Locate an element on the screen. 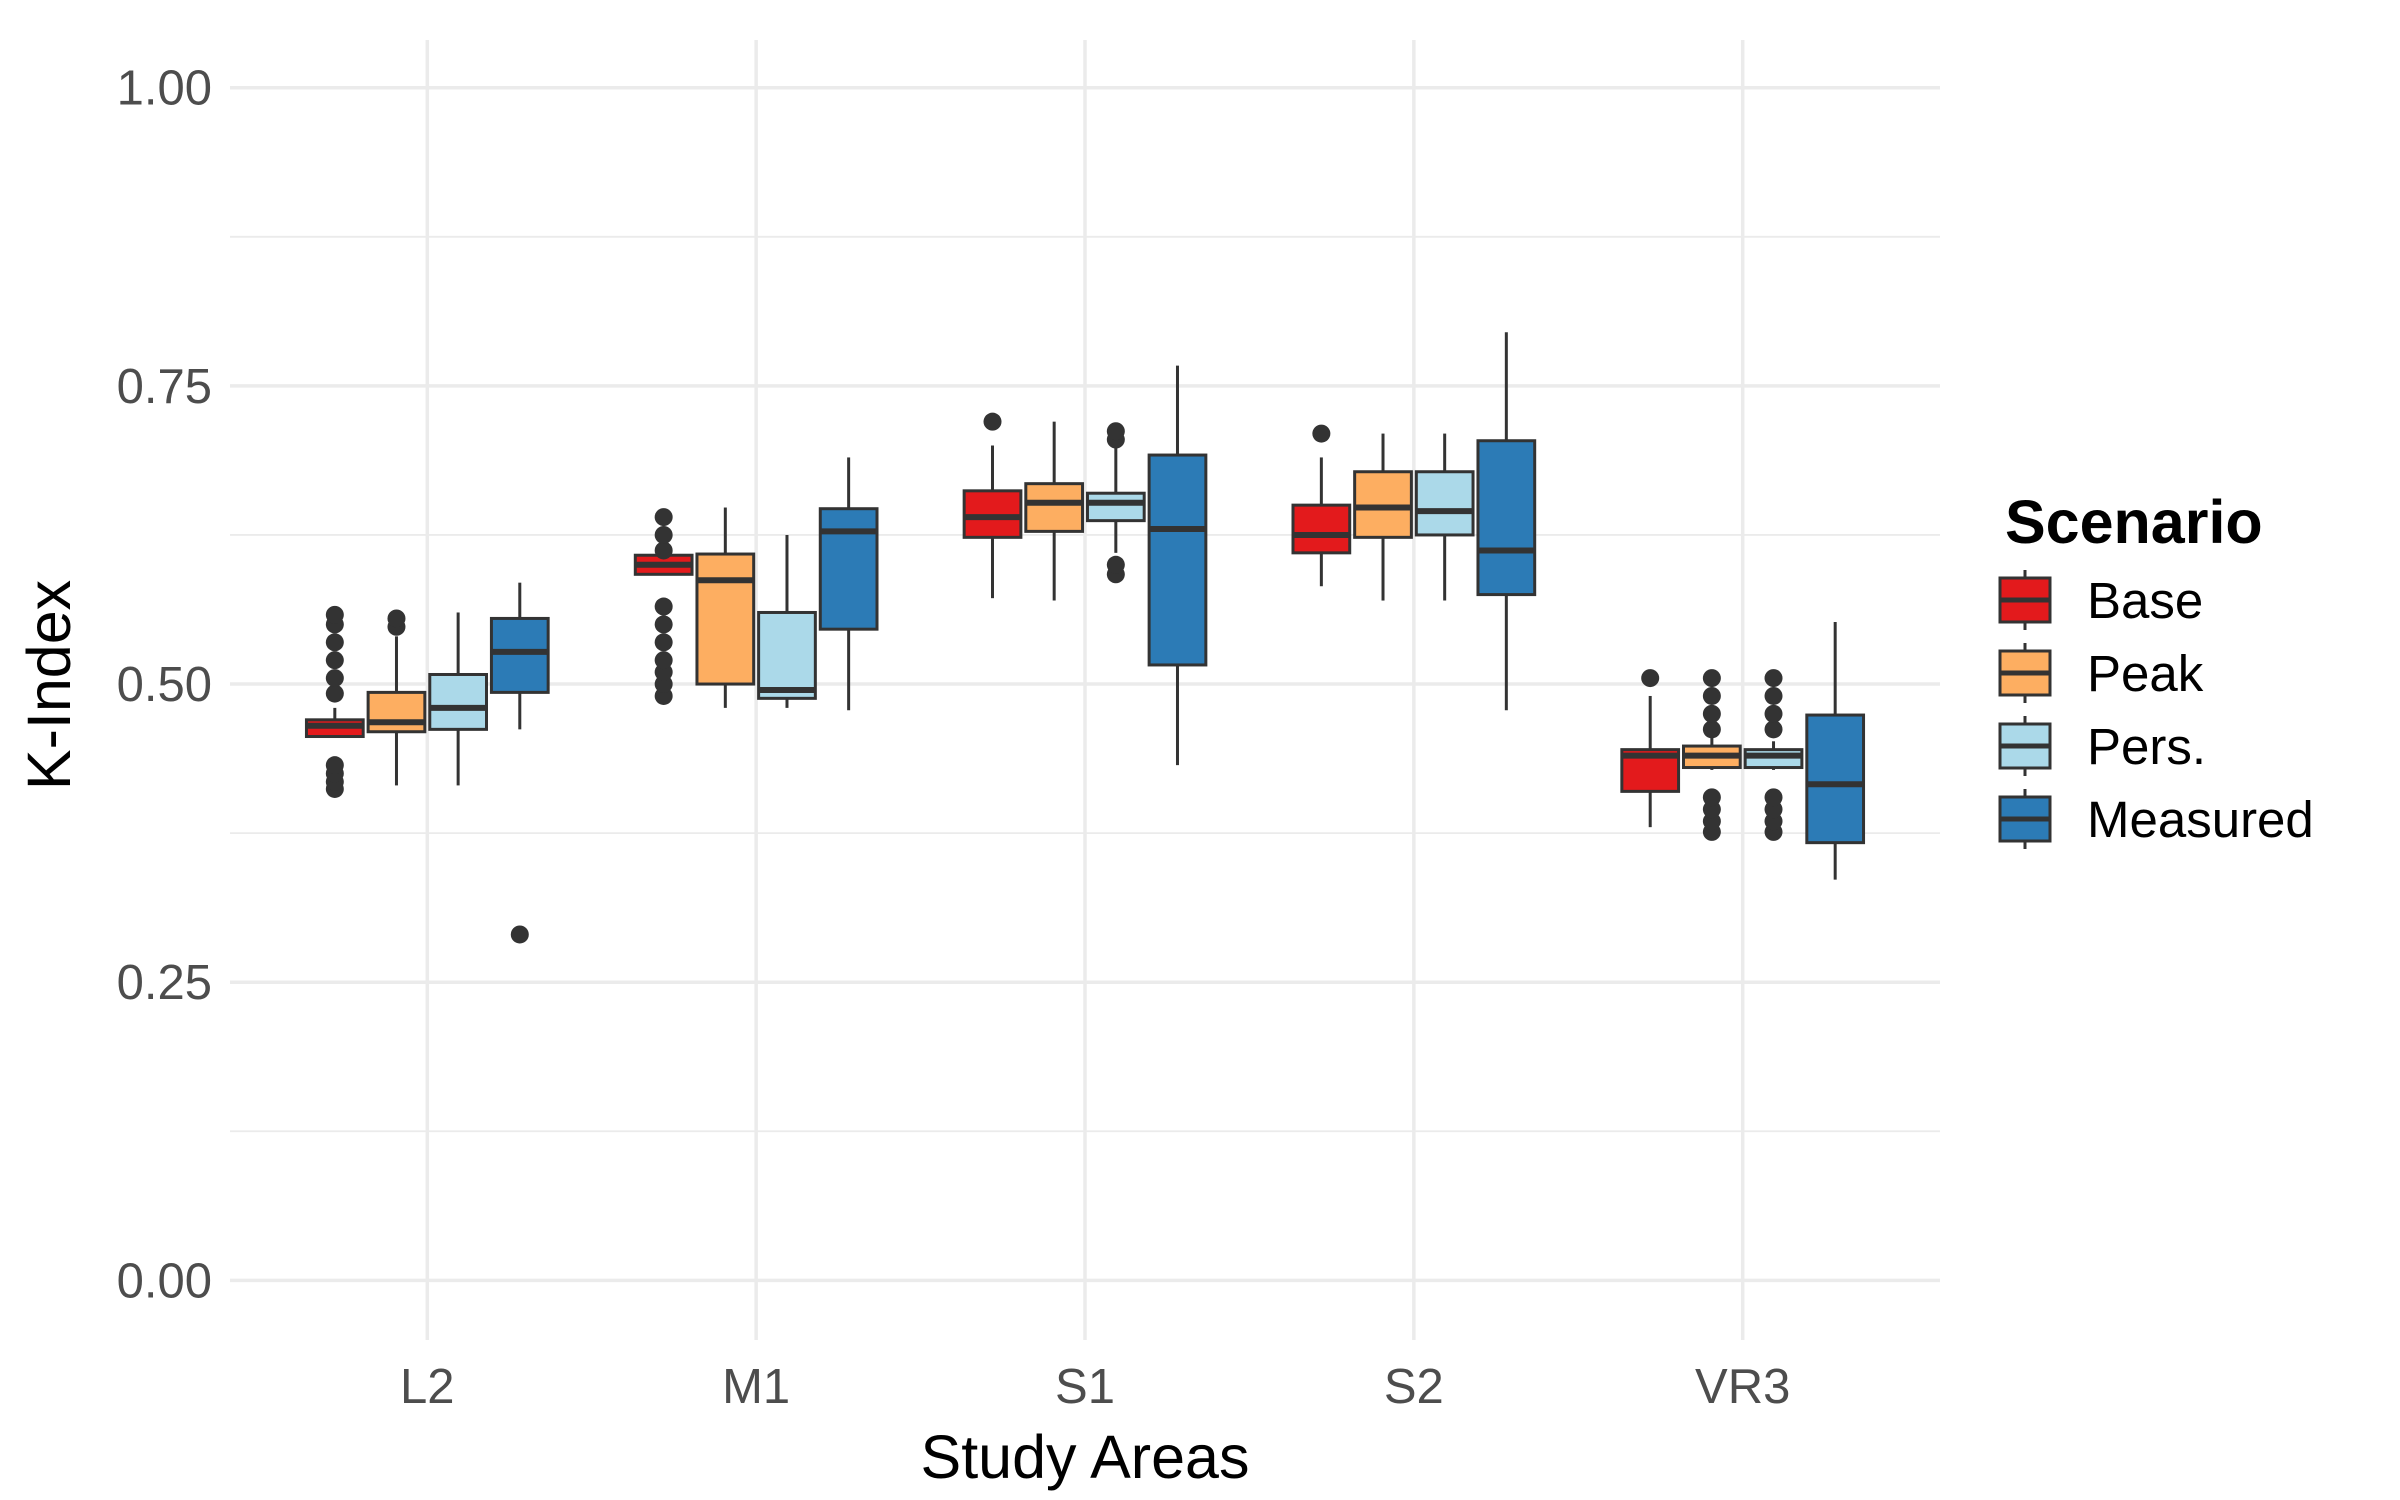 The image size is (2400, 1500). x-tick-label: VR3 is located at coordinates (1742, 1387).